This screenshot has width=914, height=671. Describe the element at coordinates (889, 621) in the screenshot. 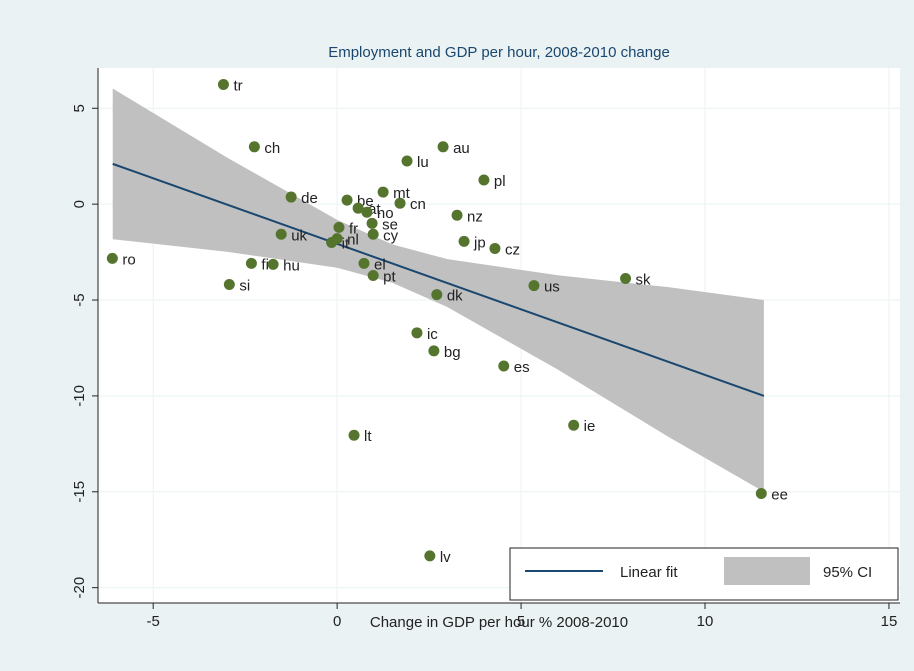

I see `x-tick-label: 15` at that location.